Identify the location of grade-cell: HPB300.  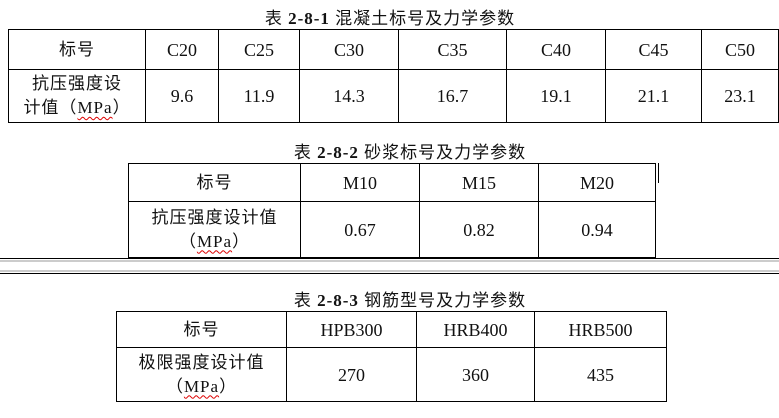
(351, 329).